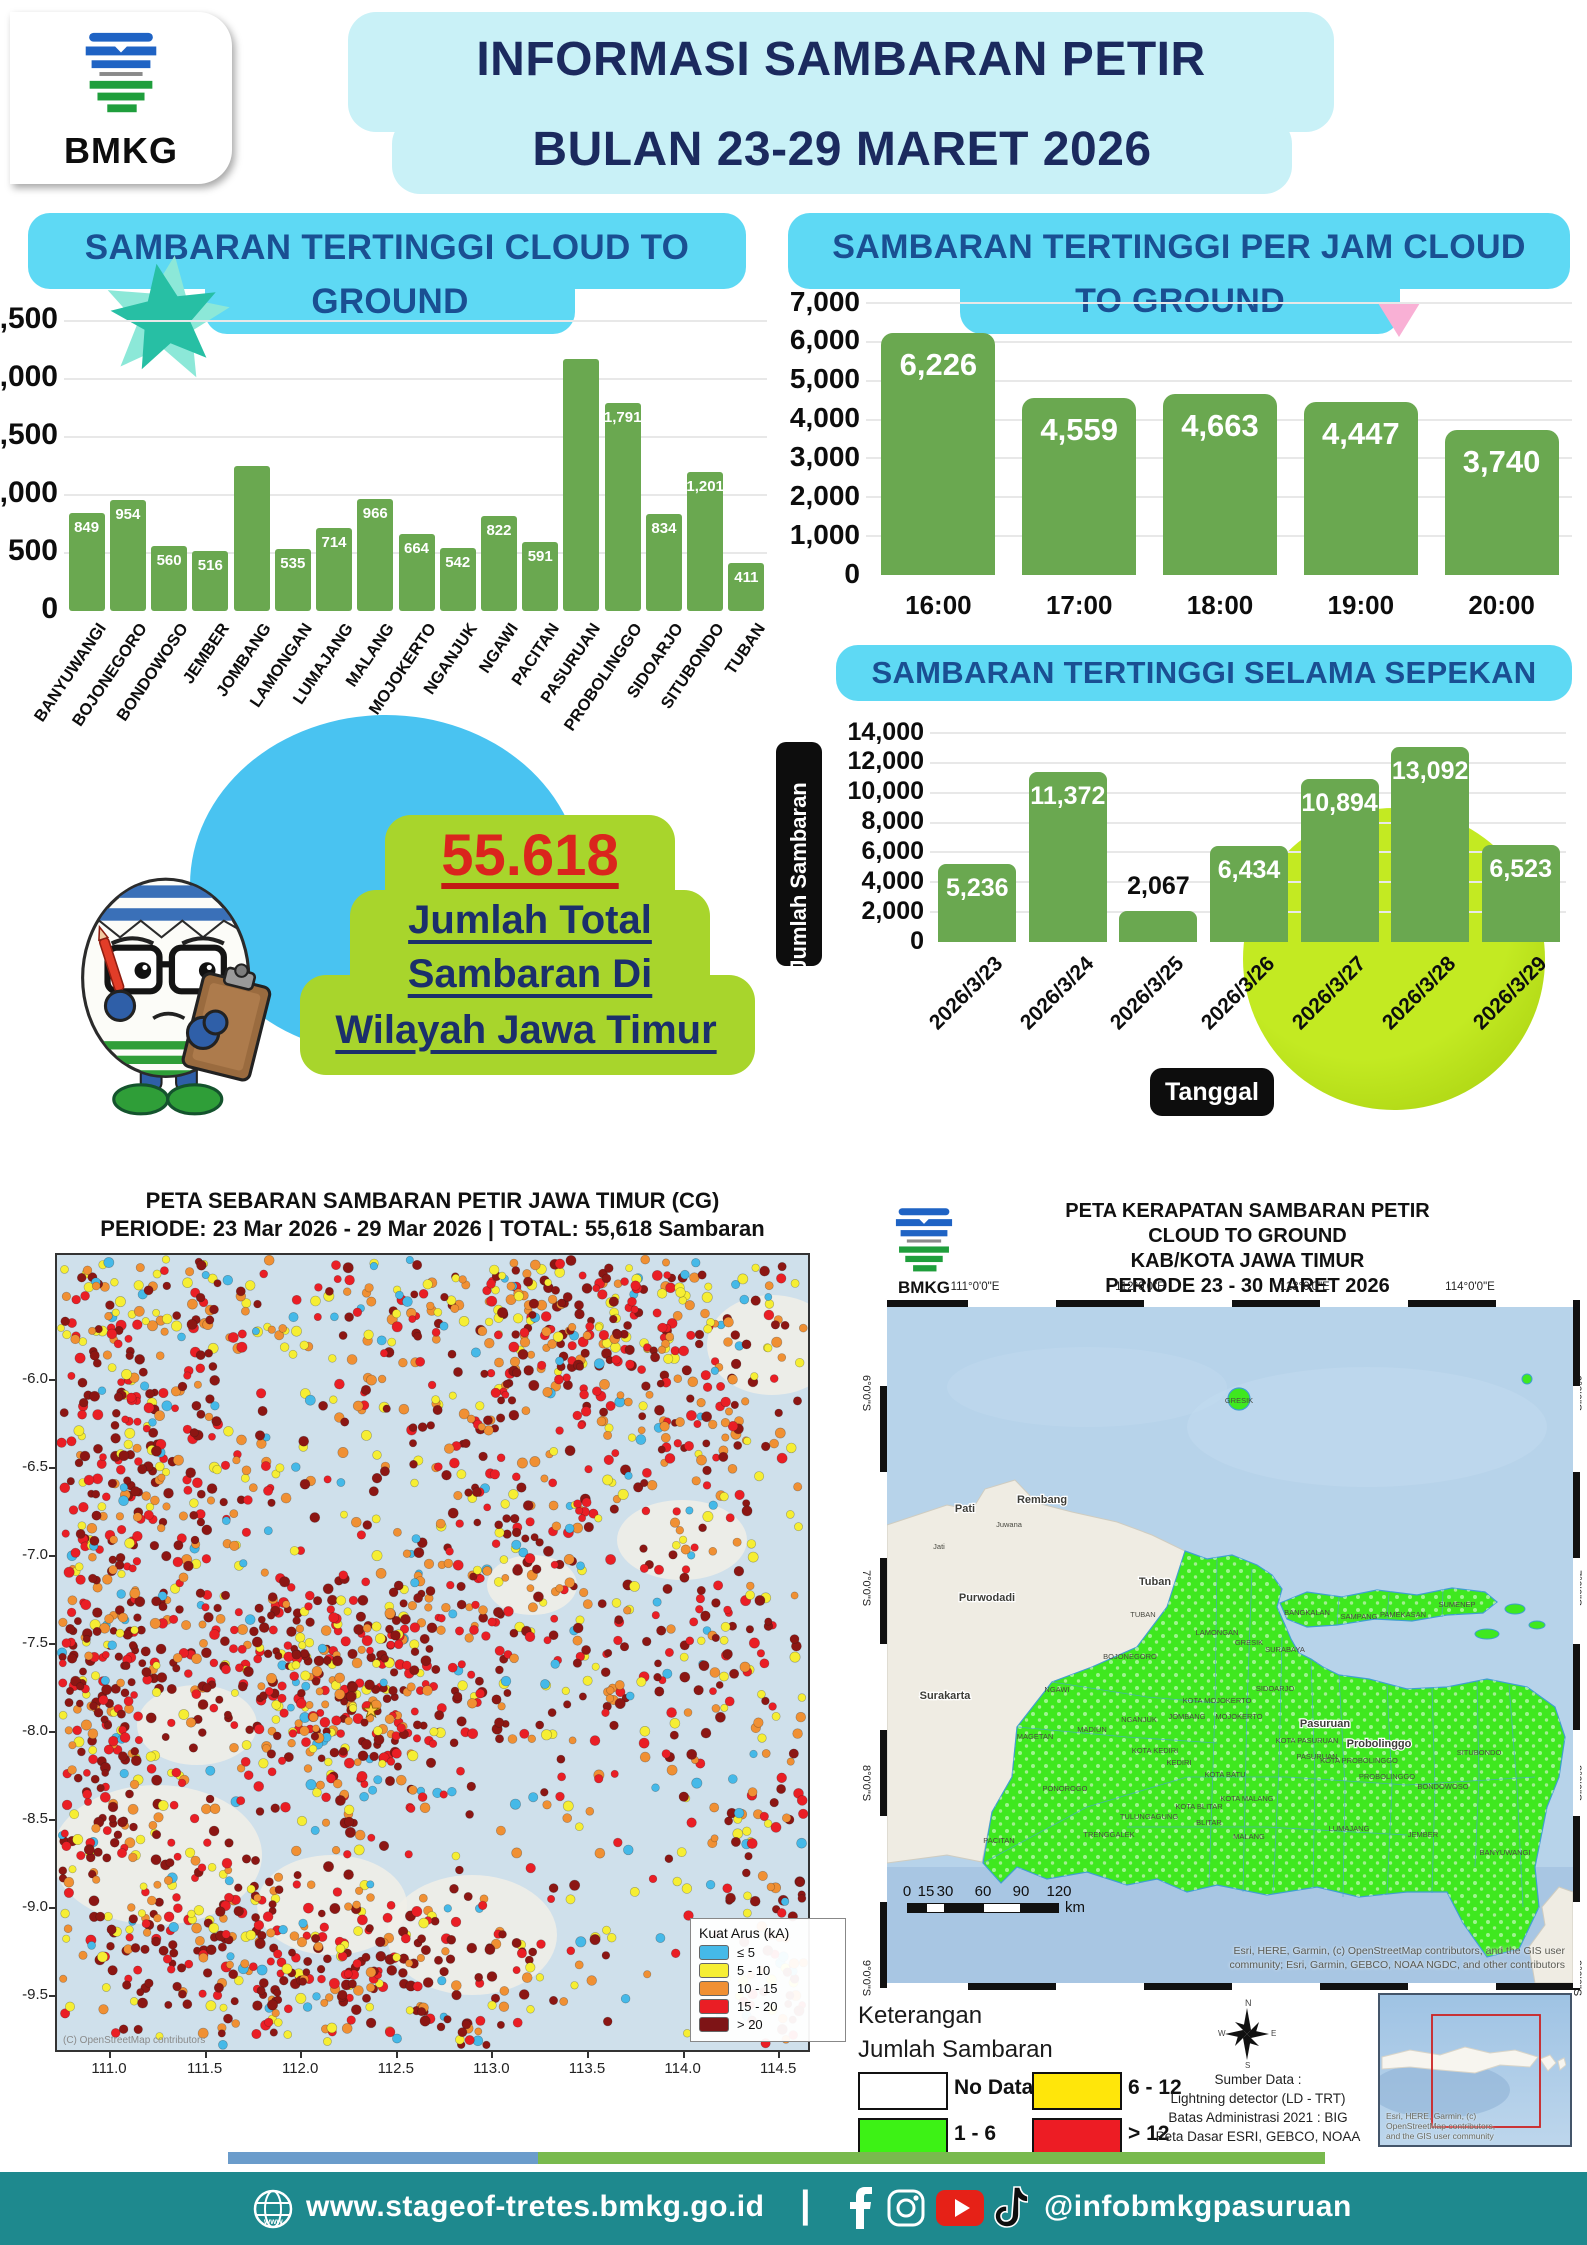  What do you see at coordinates (1403, 1614) in the screenshot?
I see `region-label: PAMEKASAN` at bounding box center [1403, 1614].